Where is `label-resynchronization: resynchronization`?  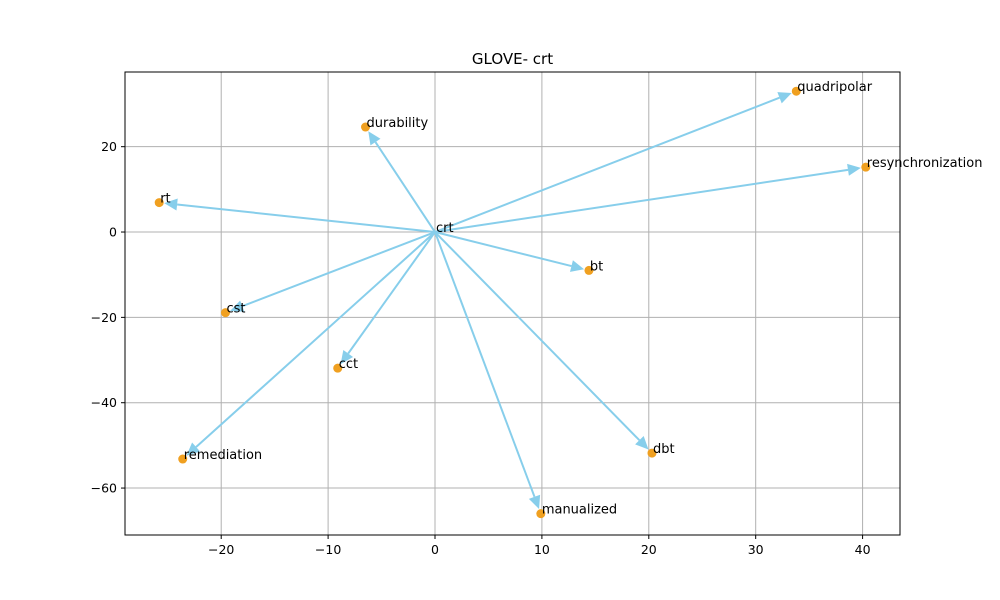
label-resynchronization: resynchronization is located at coordinates (925, 163).